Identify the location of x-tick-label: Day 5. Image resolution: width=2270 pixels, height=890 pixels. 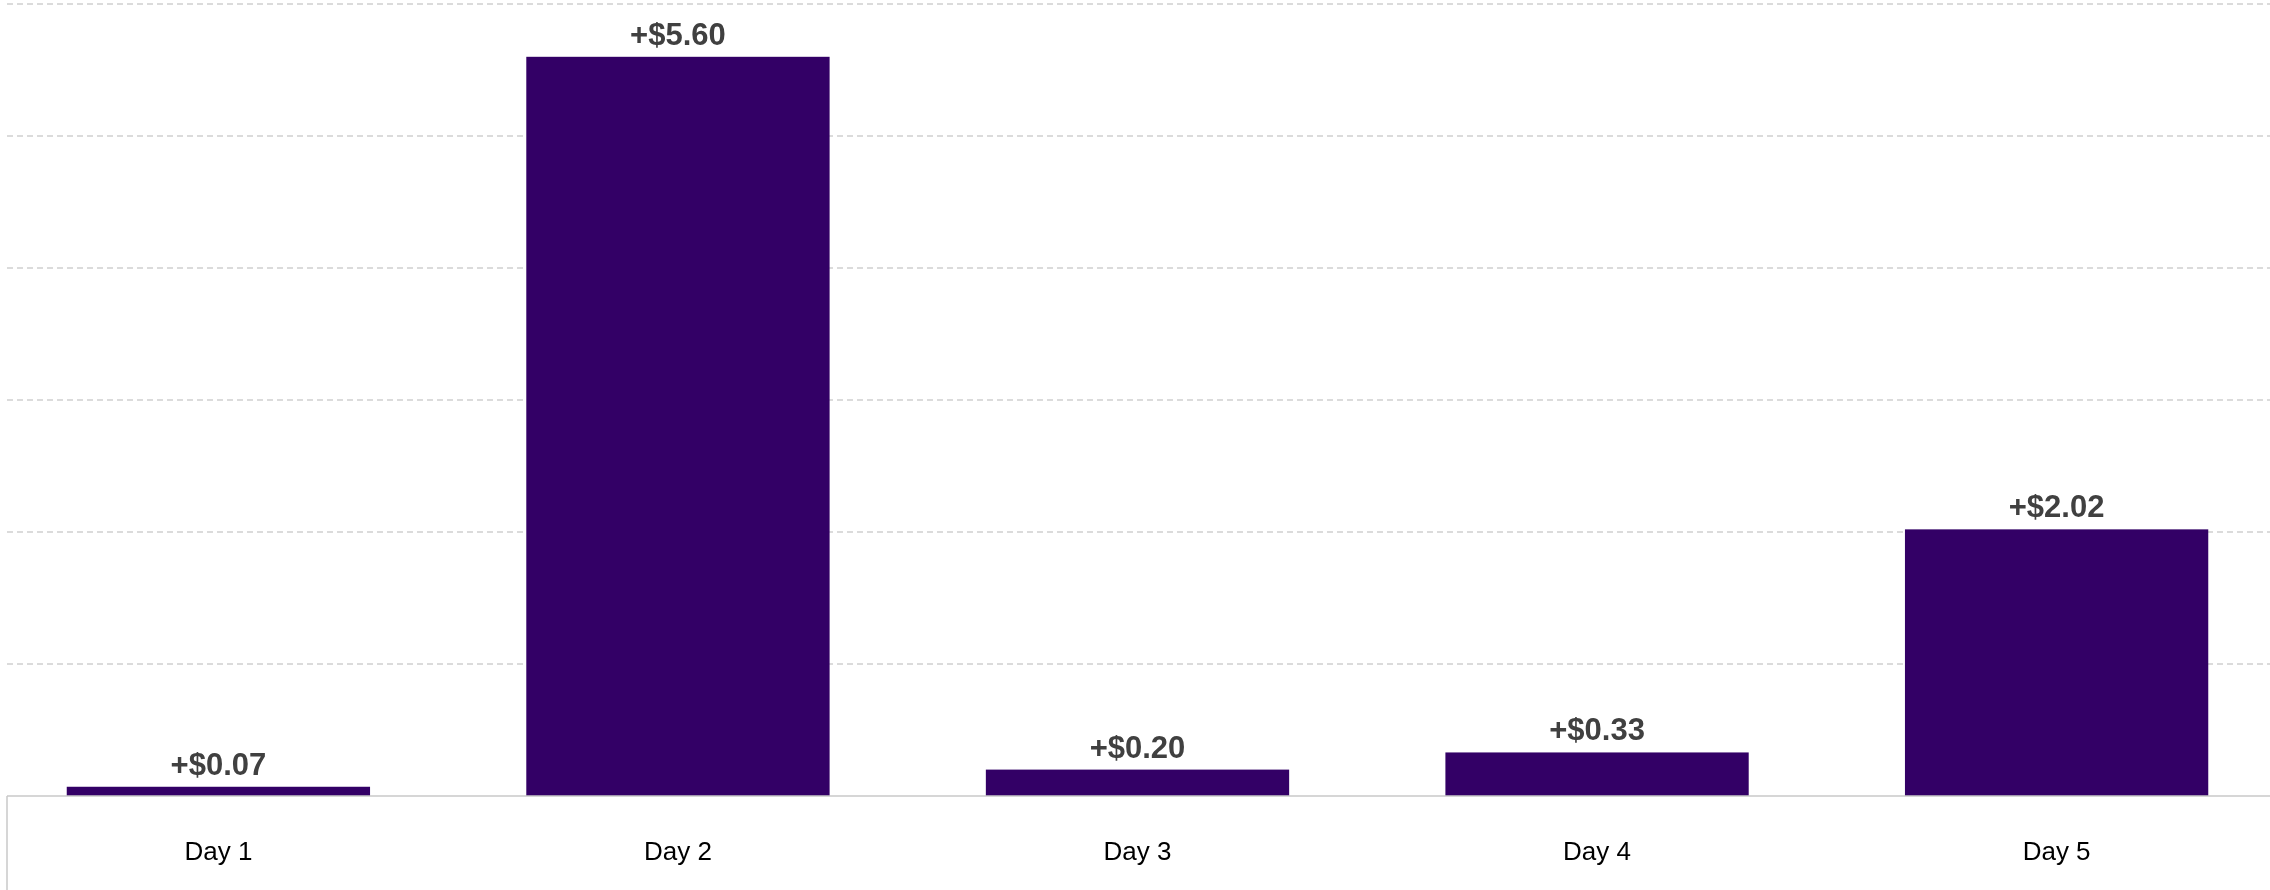
(2056, 851).